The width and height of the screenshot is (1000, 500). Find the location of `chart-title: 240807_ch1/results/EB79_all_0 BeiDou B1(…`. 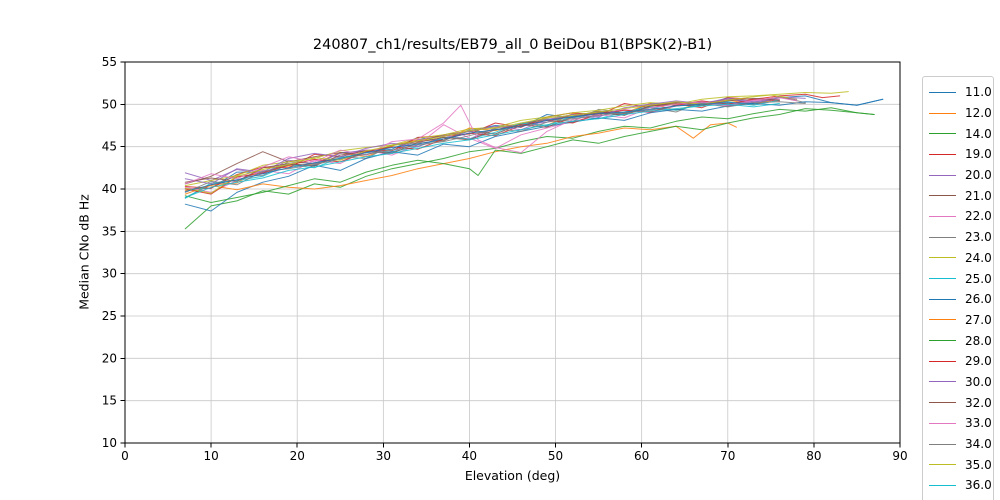

chart-title: 240807_ch1/results/EB79_all_0 BeiDou B1(… is located at coordinates (512, 45).